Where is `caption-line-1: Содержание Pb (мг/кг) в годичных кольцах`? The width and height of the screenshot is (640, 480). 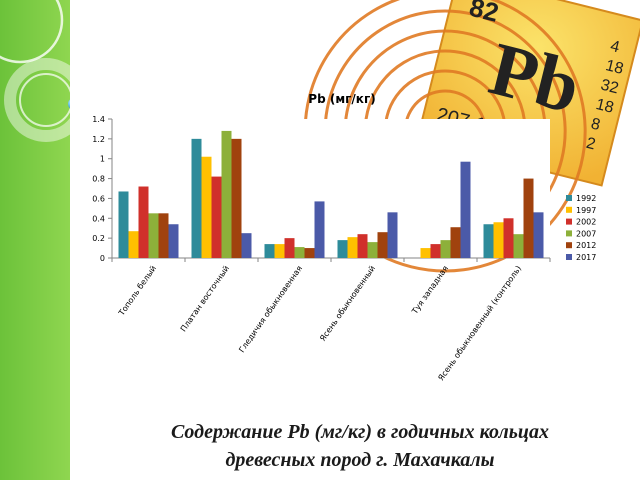
caption-line-1: Содержание Pb (мг/кг) в годичных кольцах is located at coordinates (360, 432).